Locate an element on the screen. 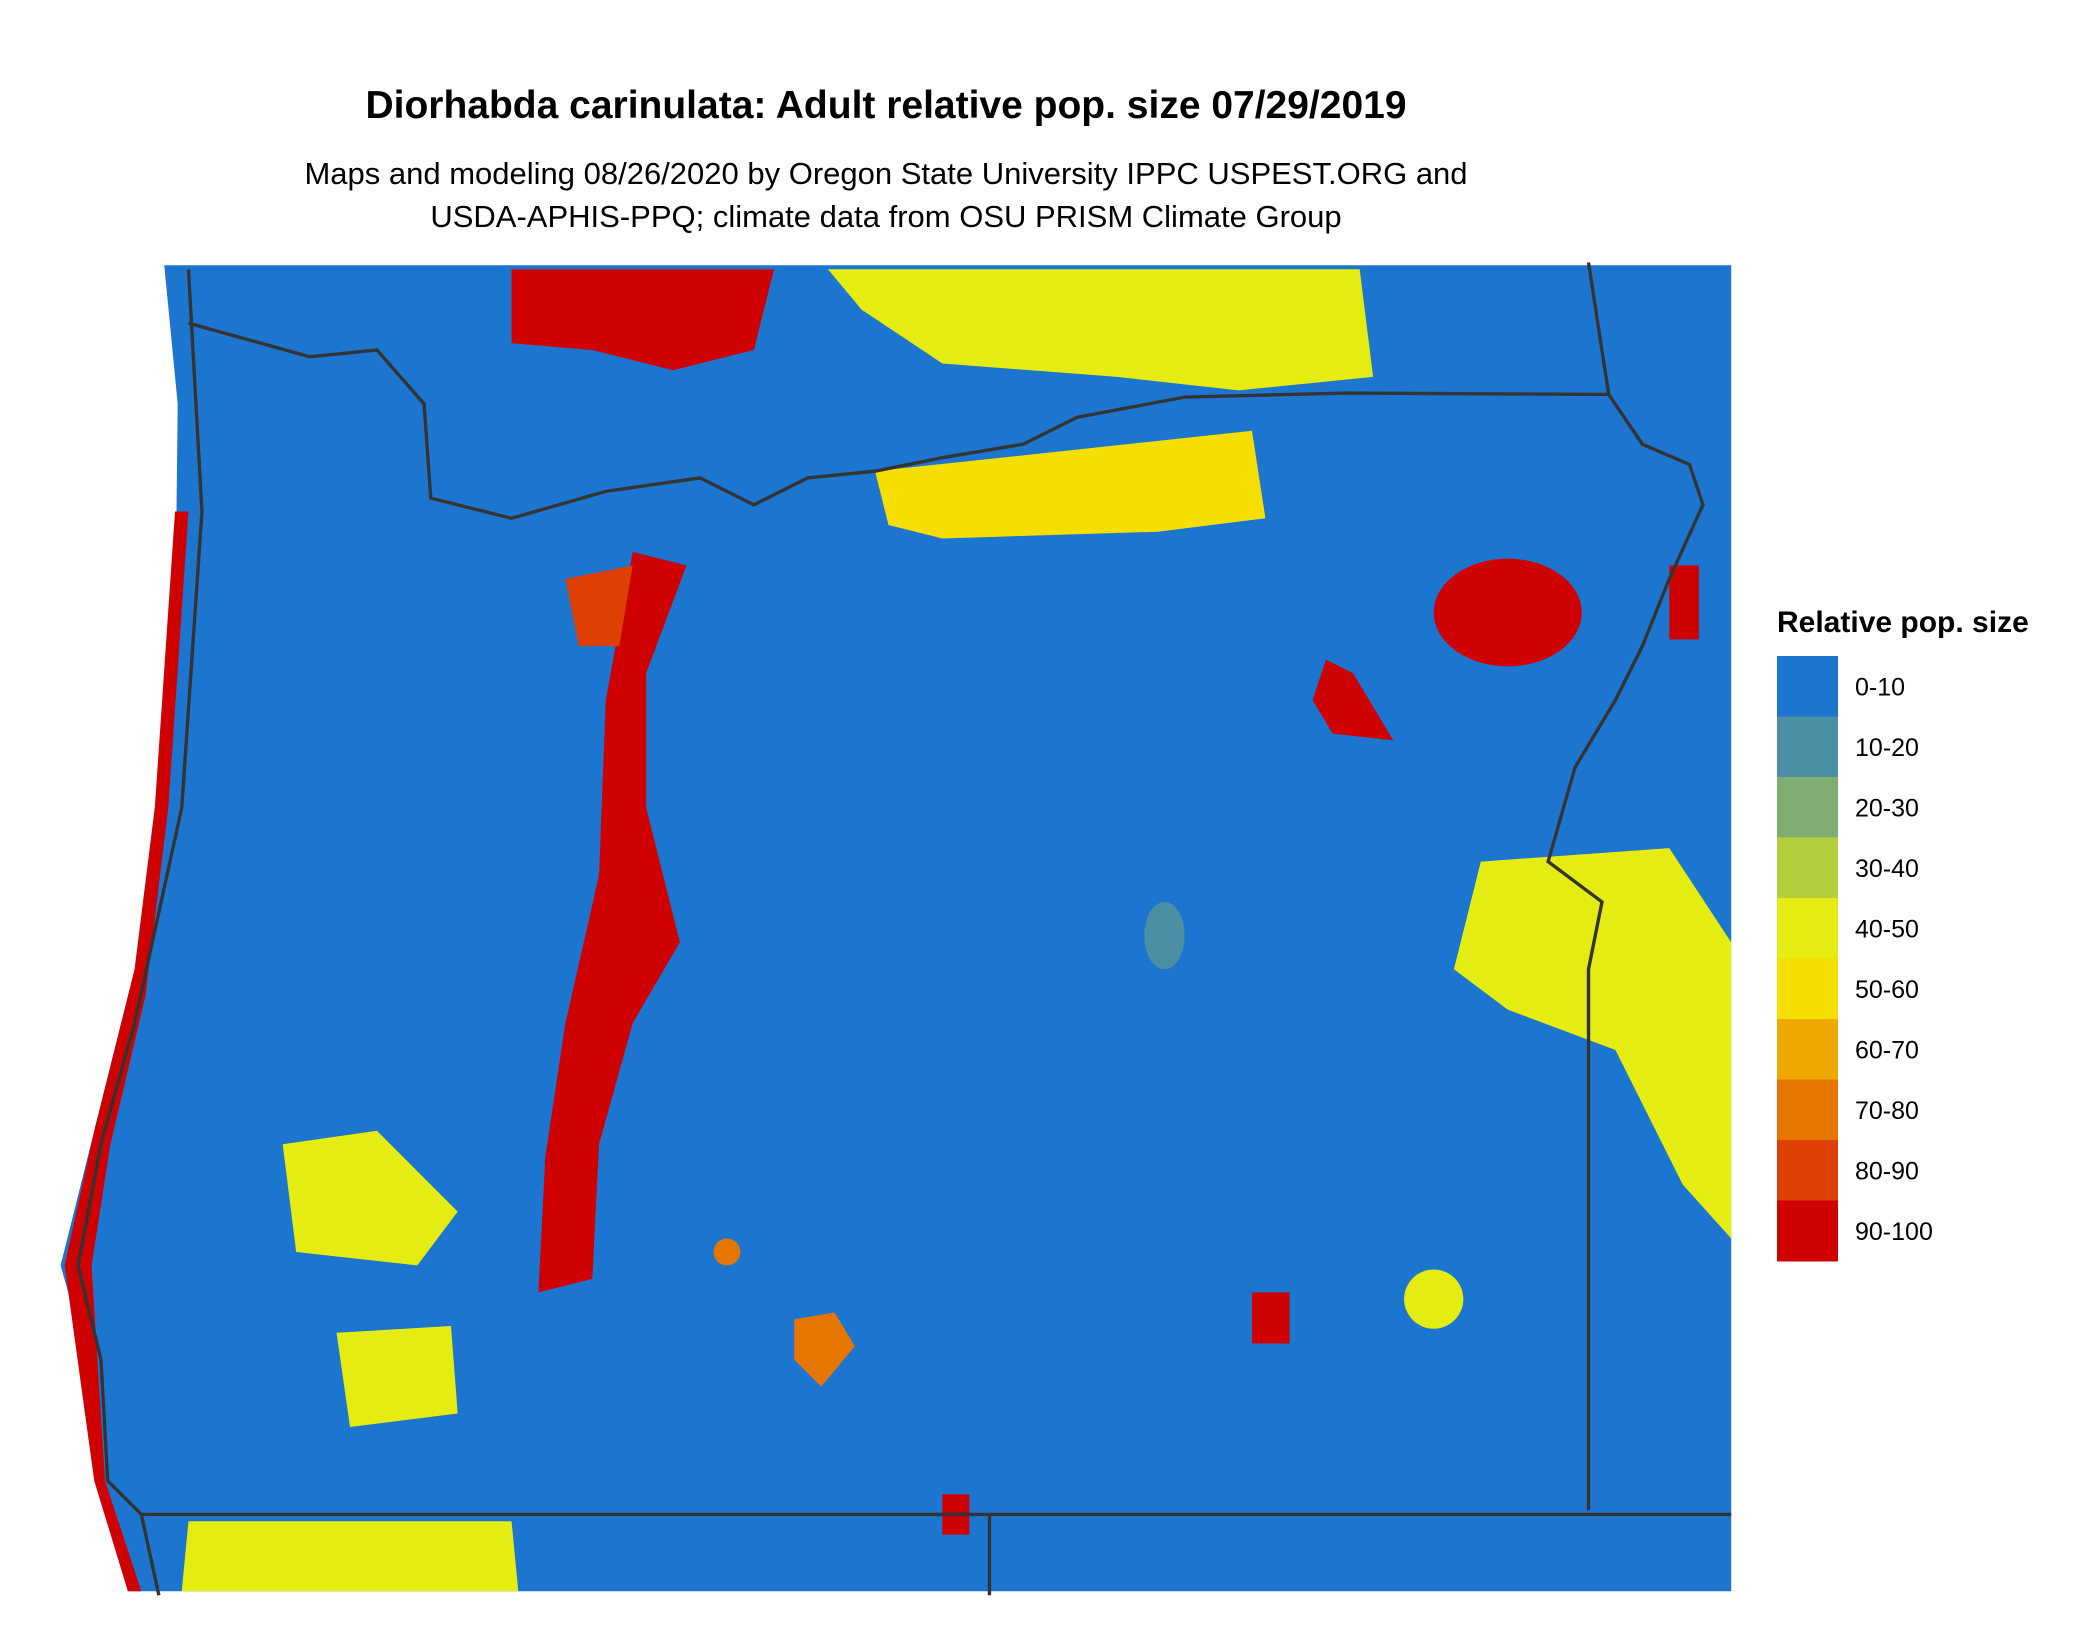 This screenshot has width=2100, height=1650. legend-label: 30-40 is located at coordinates (1887, 869).